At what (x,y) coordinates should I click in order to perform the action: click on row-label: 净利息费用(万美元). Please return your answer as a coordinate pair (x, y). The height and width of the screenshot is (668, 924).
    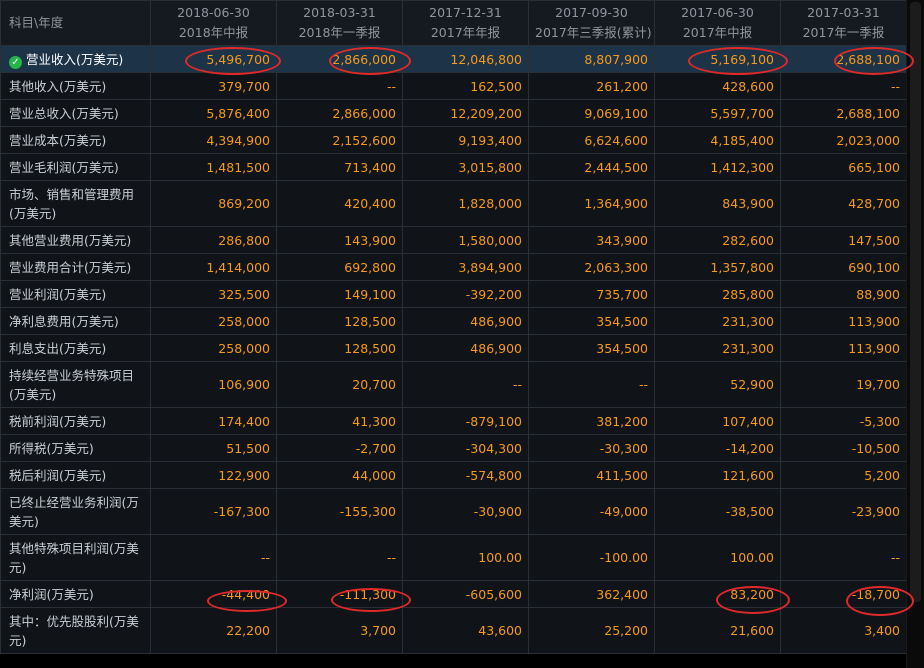
    Looking at the image, I should click on (75, 321).